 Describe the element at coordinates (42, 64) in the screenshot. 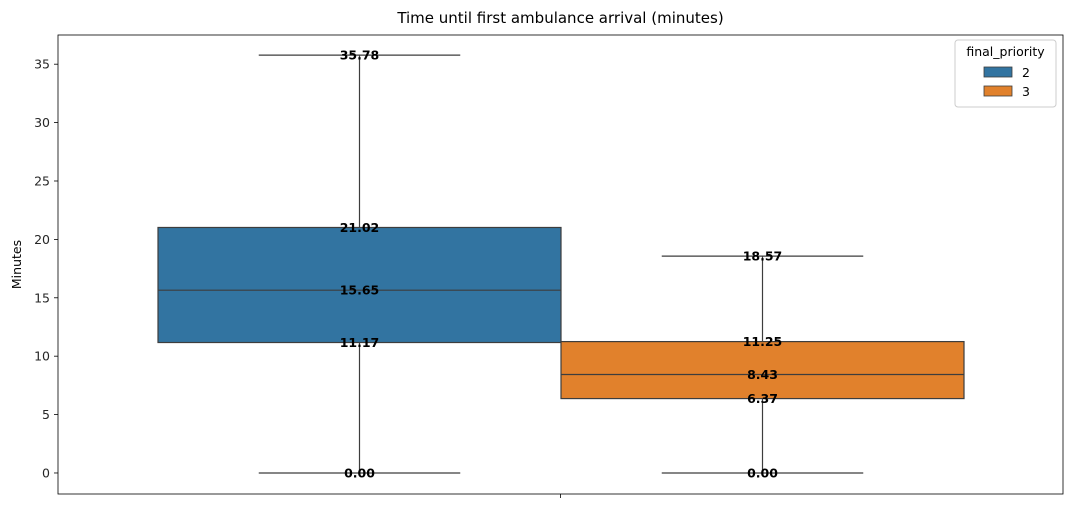

I see `y-tick-label: 35` at that location.